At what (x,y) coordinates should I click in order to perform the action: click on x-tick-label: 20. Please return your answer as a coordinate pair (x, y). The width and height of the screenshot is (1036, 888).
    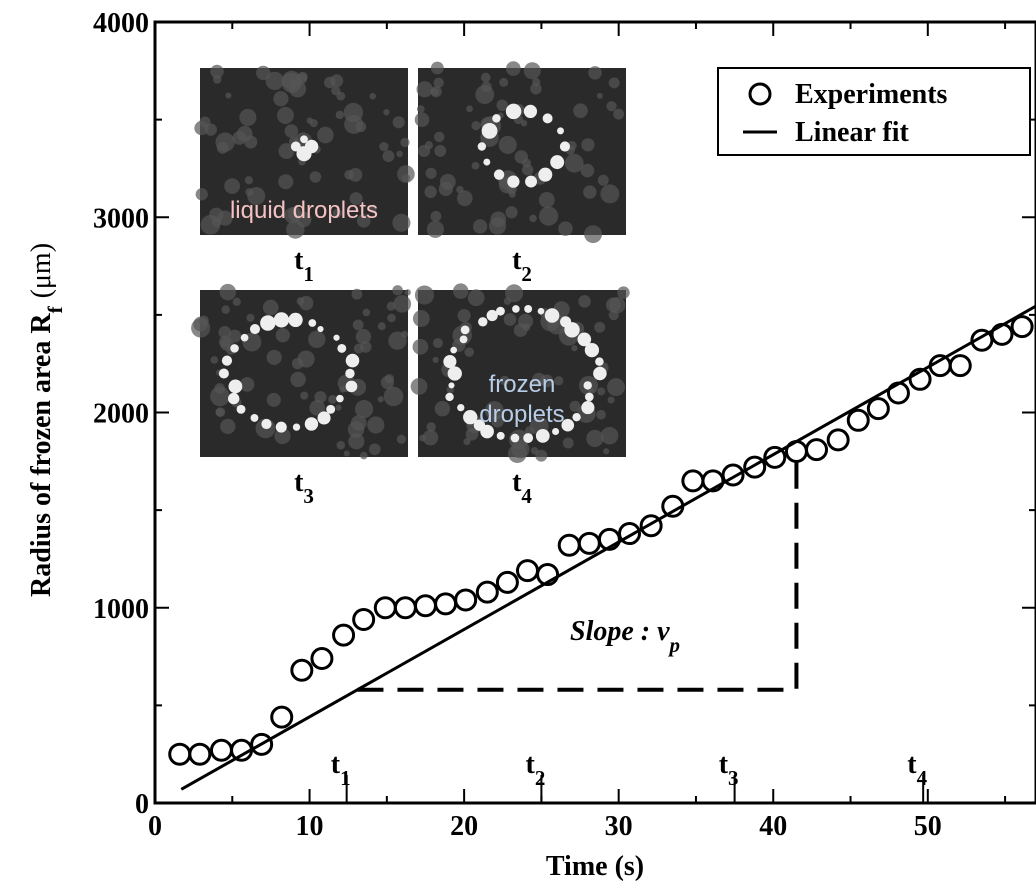
    Looking at the image, I should click on (464, 826).